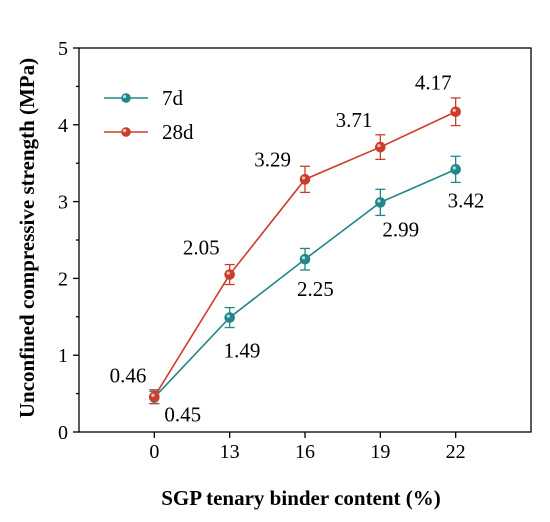  Describe the element at coordinates (182, 414) in the screenshot. I see `data-label: 0.45` at that location.